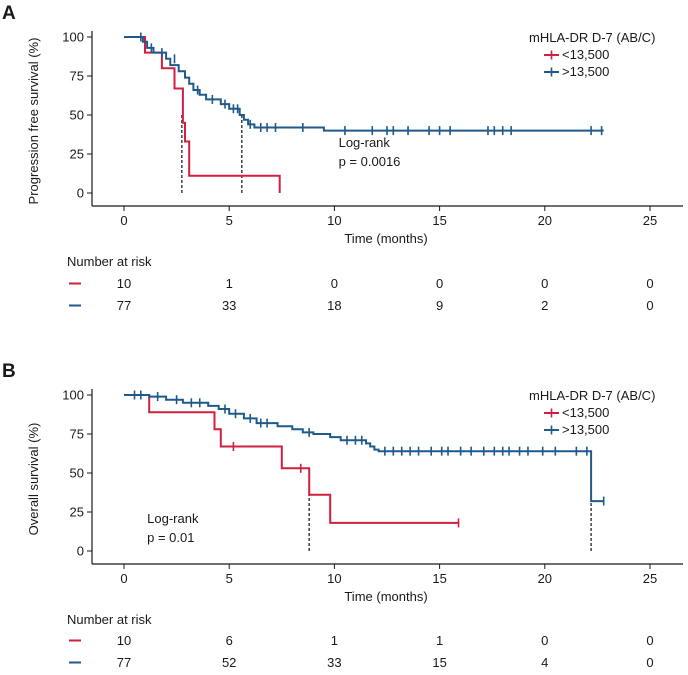 The height and width of the screenshot is (675, 688). What do you see at coordinates (9, 371) in the screenshot?
I see `panel-letter: B` at bounding box center [9, 371].